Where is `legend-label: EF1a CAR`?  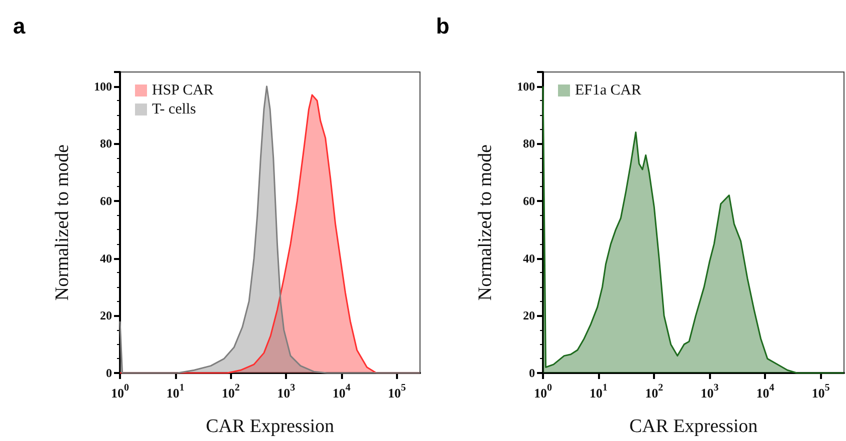 legend-label: EF1a CAR is located at coordinates (608, 90).